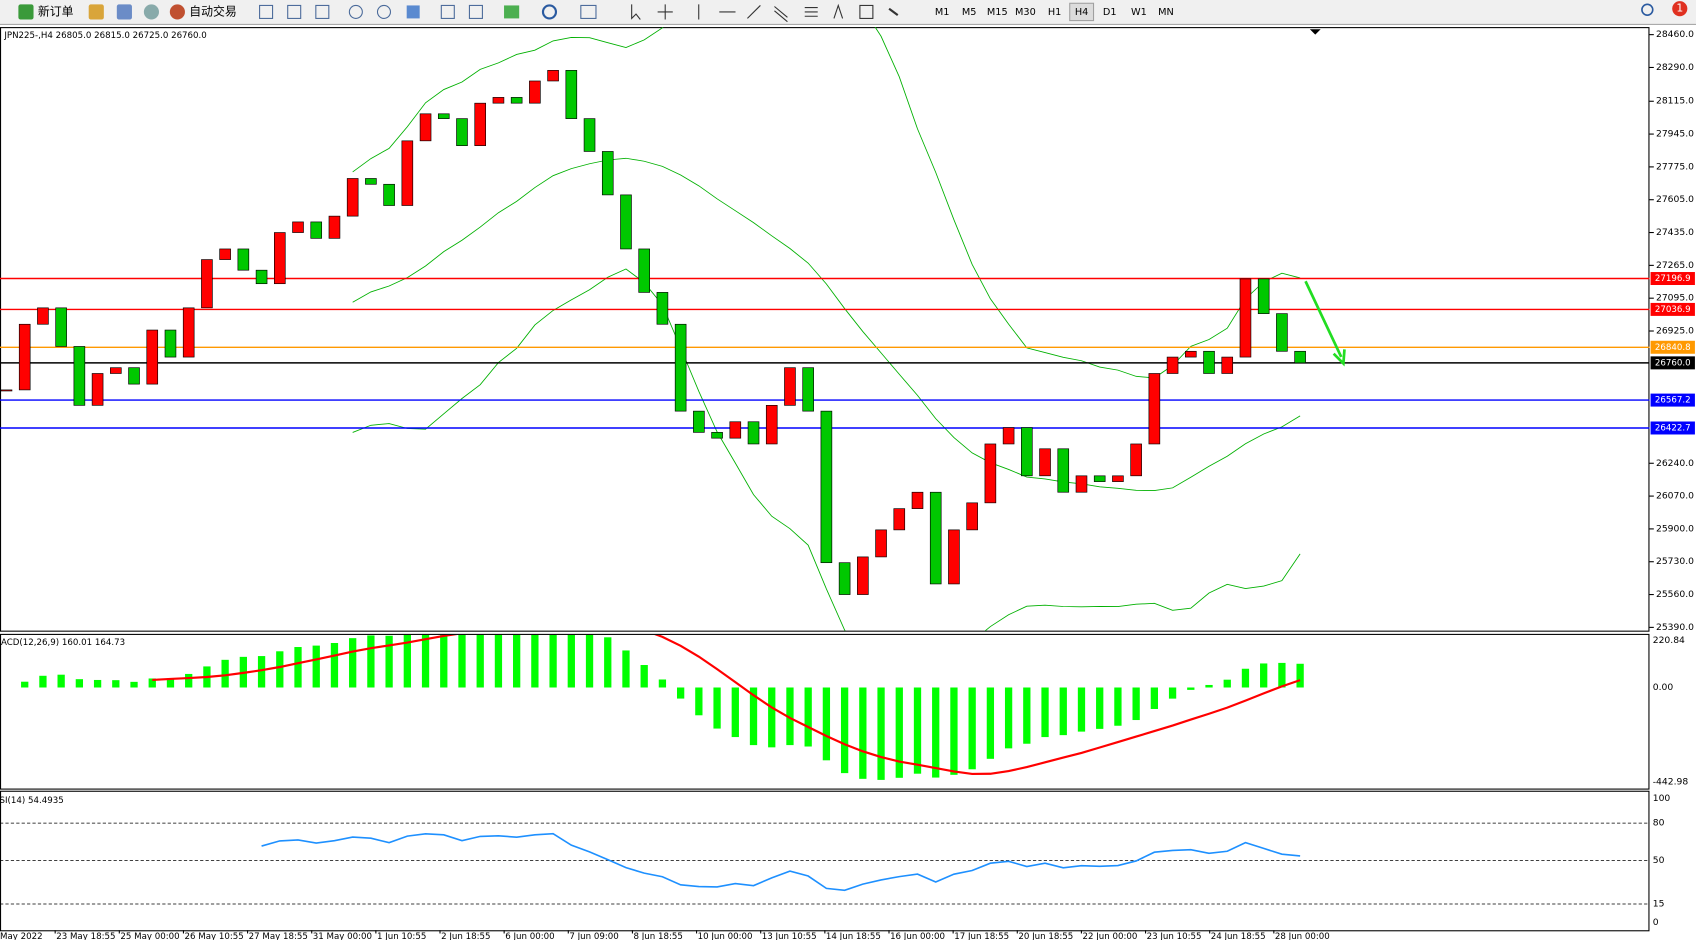  I want to click on label-tool, so click(866, 11).